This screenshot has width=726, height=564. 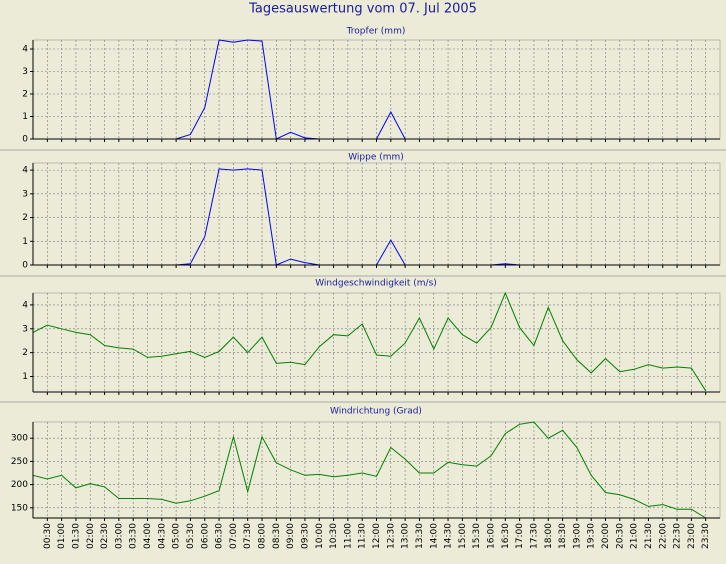 I want to click on x-tick-label: 10:30, so click(x=334, y=536).